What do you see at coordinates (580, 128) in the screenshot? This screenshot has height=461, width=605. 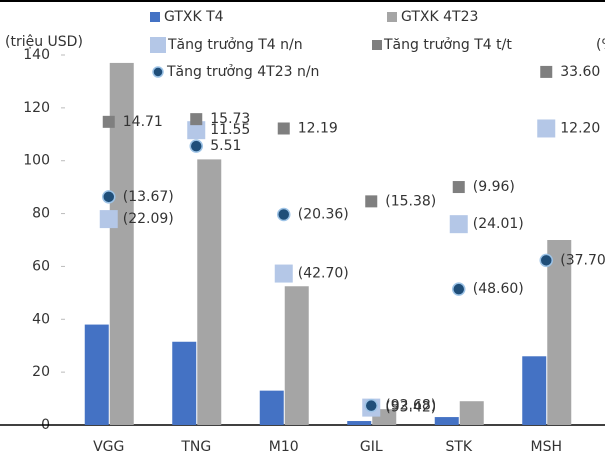 I see `data-label: 12.20` at bounding box center [580, 128].